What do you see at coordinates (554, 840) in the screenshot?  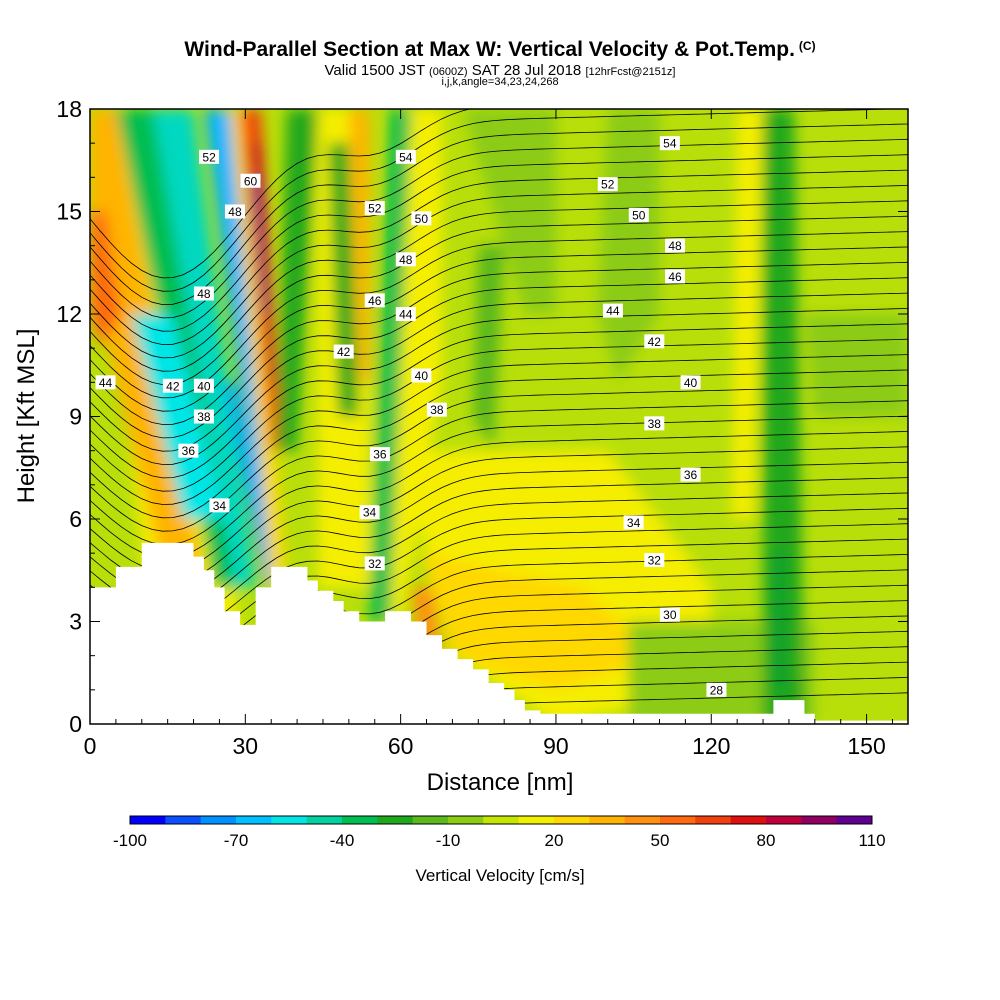 I see `colorbar-tick-label: 20` at bounding box center [554, 840].